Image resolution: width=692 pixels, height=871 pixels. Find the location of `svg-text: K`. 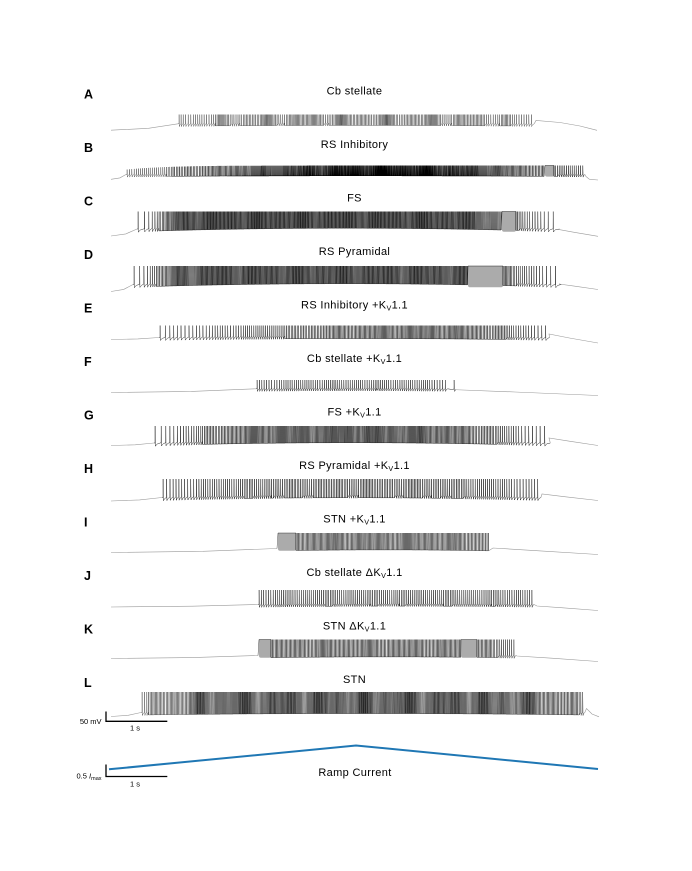

svg-text: K is located at coordinates (88, 630).